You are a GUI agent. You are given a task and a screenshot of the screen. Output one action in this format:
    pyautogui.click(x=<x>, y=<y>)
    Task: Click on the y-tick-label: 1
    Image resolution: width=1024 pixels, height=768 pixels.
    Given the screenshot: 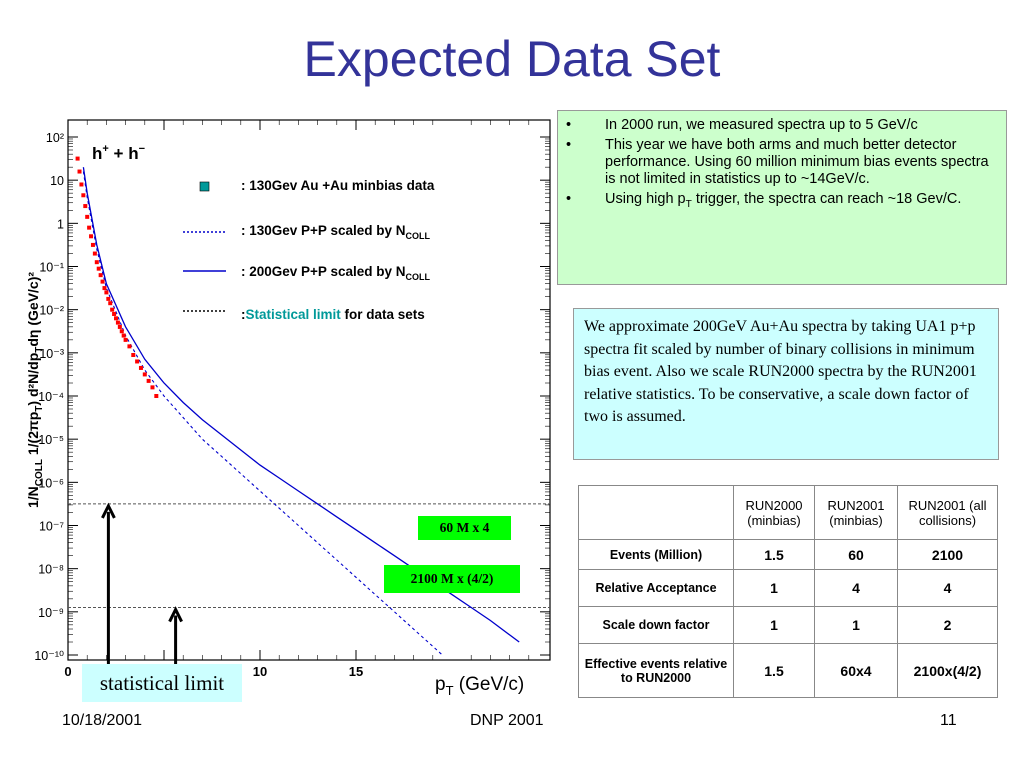 What is the action you would take?
    pyautogui.click(x=60, y=224)
    